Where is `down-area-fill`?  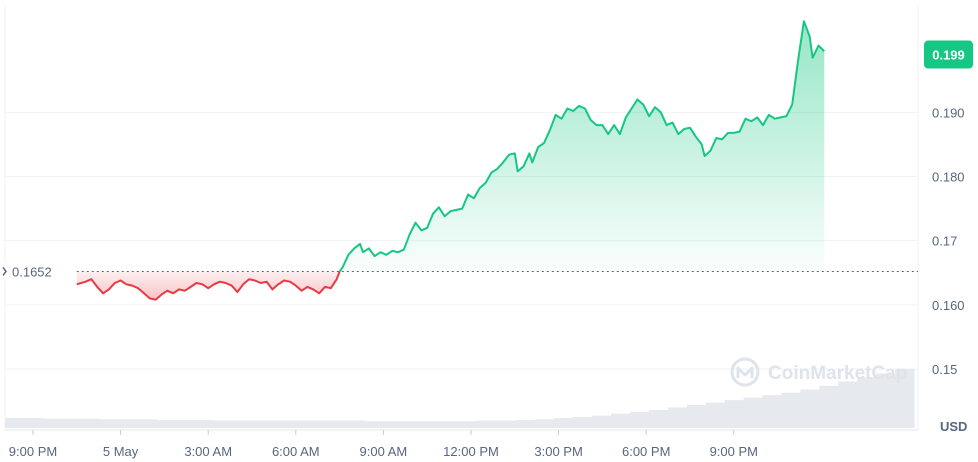
down-area-fill is located at coordinates (208, 285).